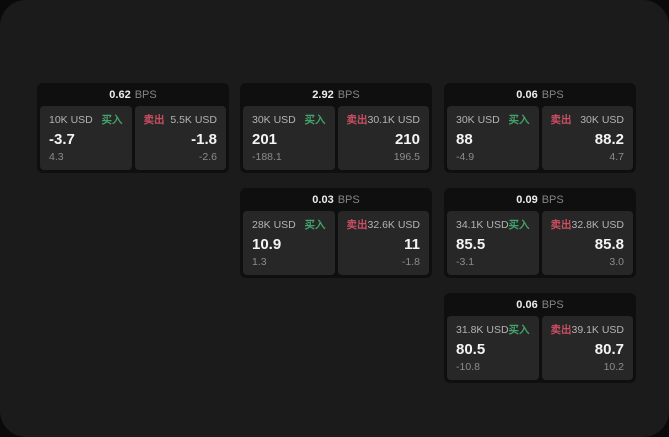  Describe the element at coordinates (540, 138) in the screenshot. I see `quote-panels: 30K USD 买入 88 -4.9 卖出 30K USD 88.2 4.7` at that location.